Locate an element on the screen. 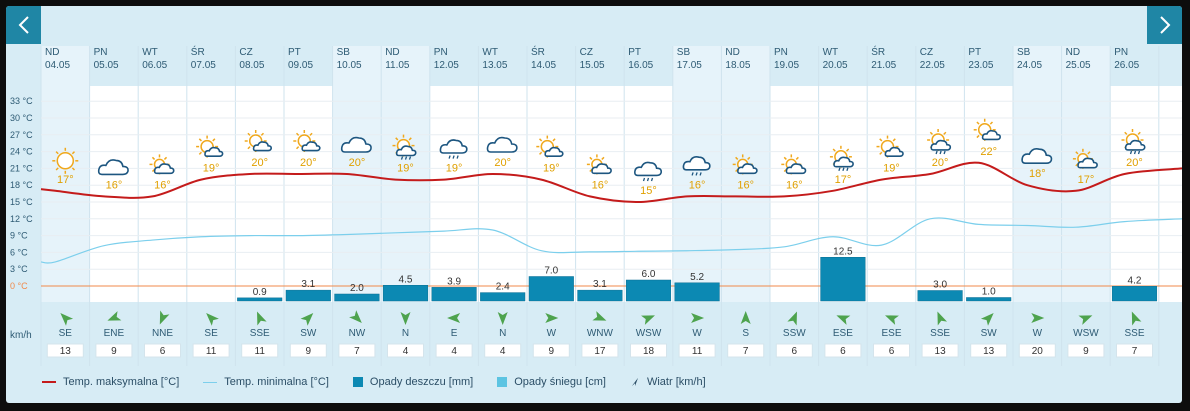 The image size is (1190, 411). wind-direction-label: ESE is located at coordinates (843, 333).